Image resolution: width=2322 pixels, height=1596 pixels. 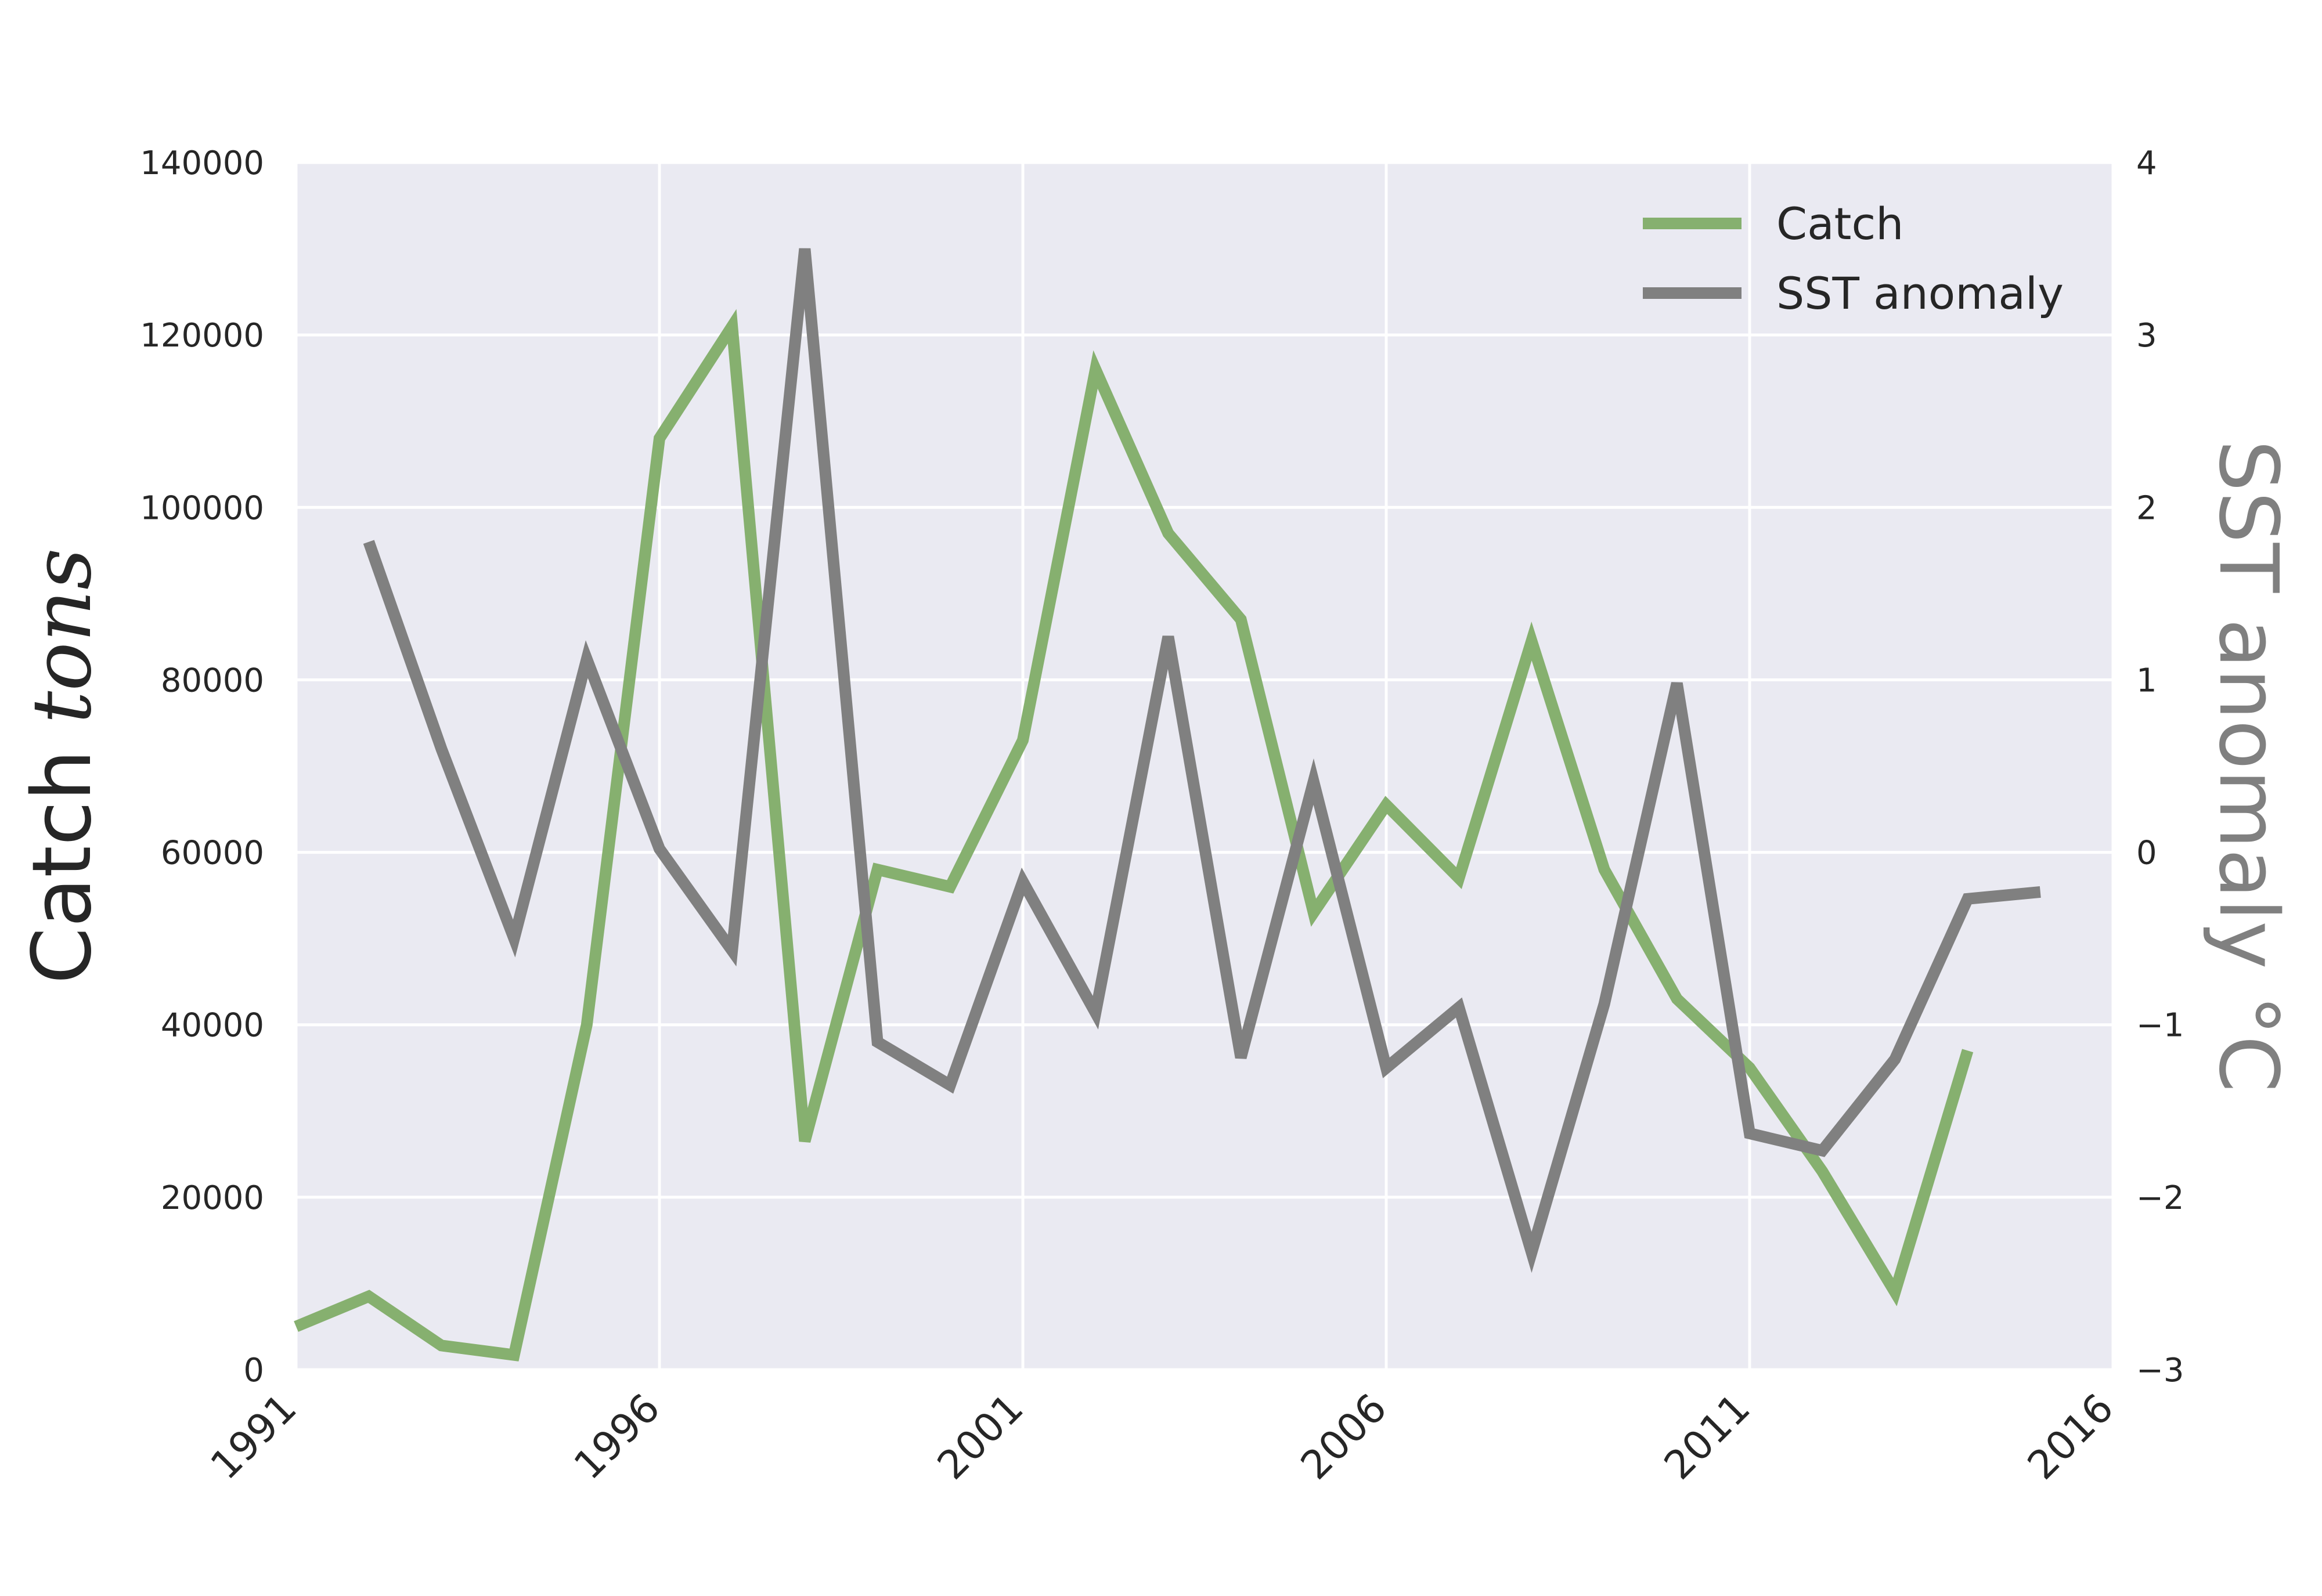 What do you see at coordinates (1920, 293) in the screenshot?
I see `legend-label: SST anomaly` at bounding box center [1920, 293].